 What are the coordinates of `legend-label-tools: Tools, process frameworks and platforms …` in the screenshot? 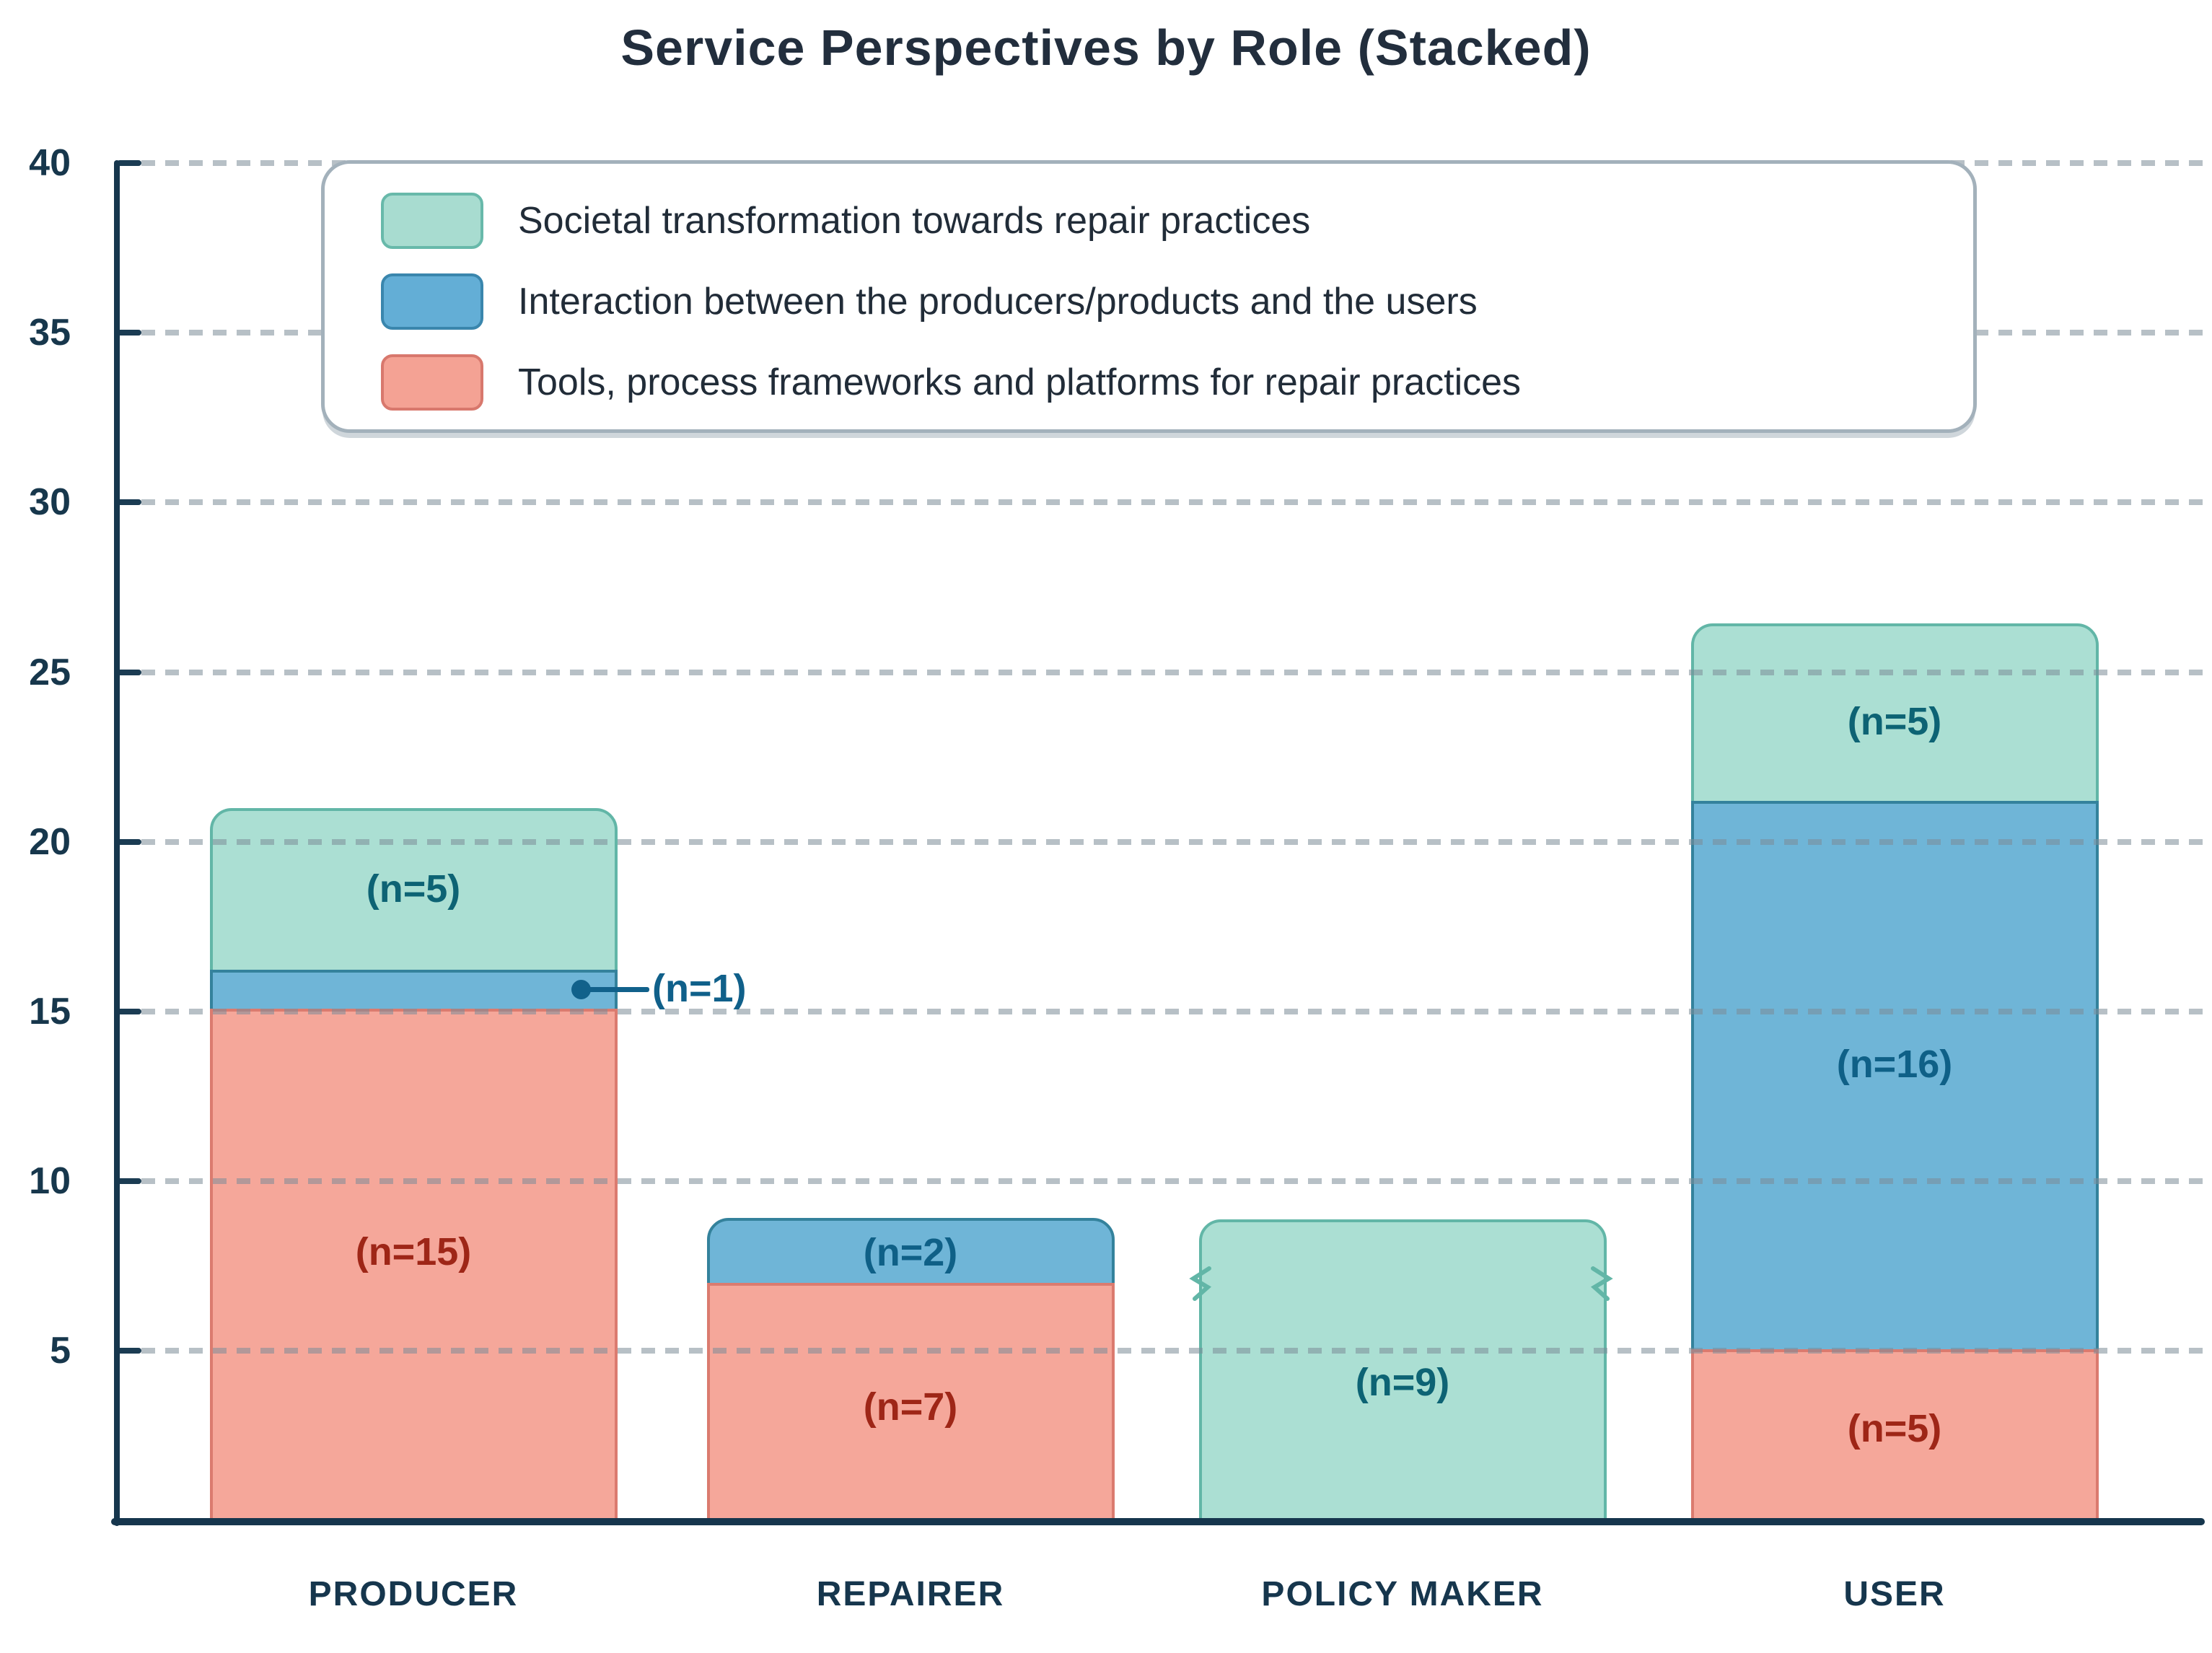 It's located at (1020, 382).